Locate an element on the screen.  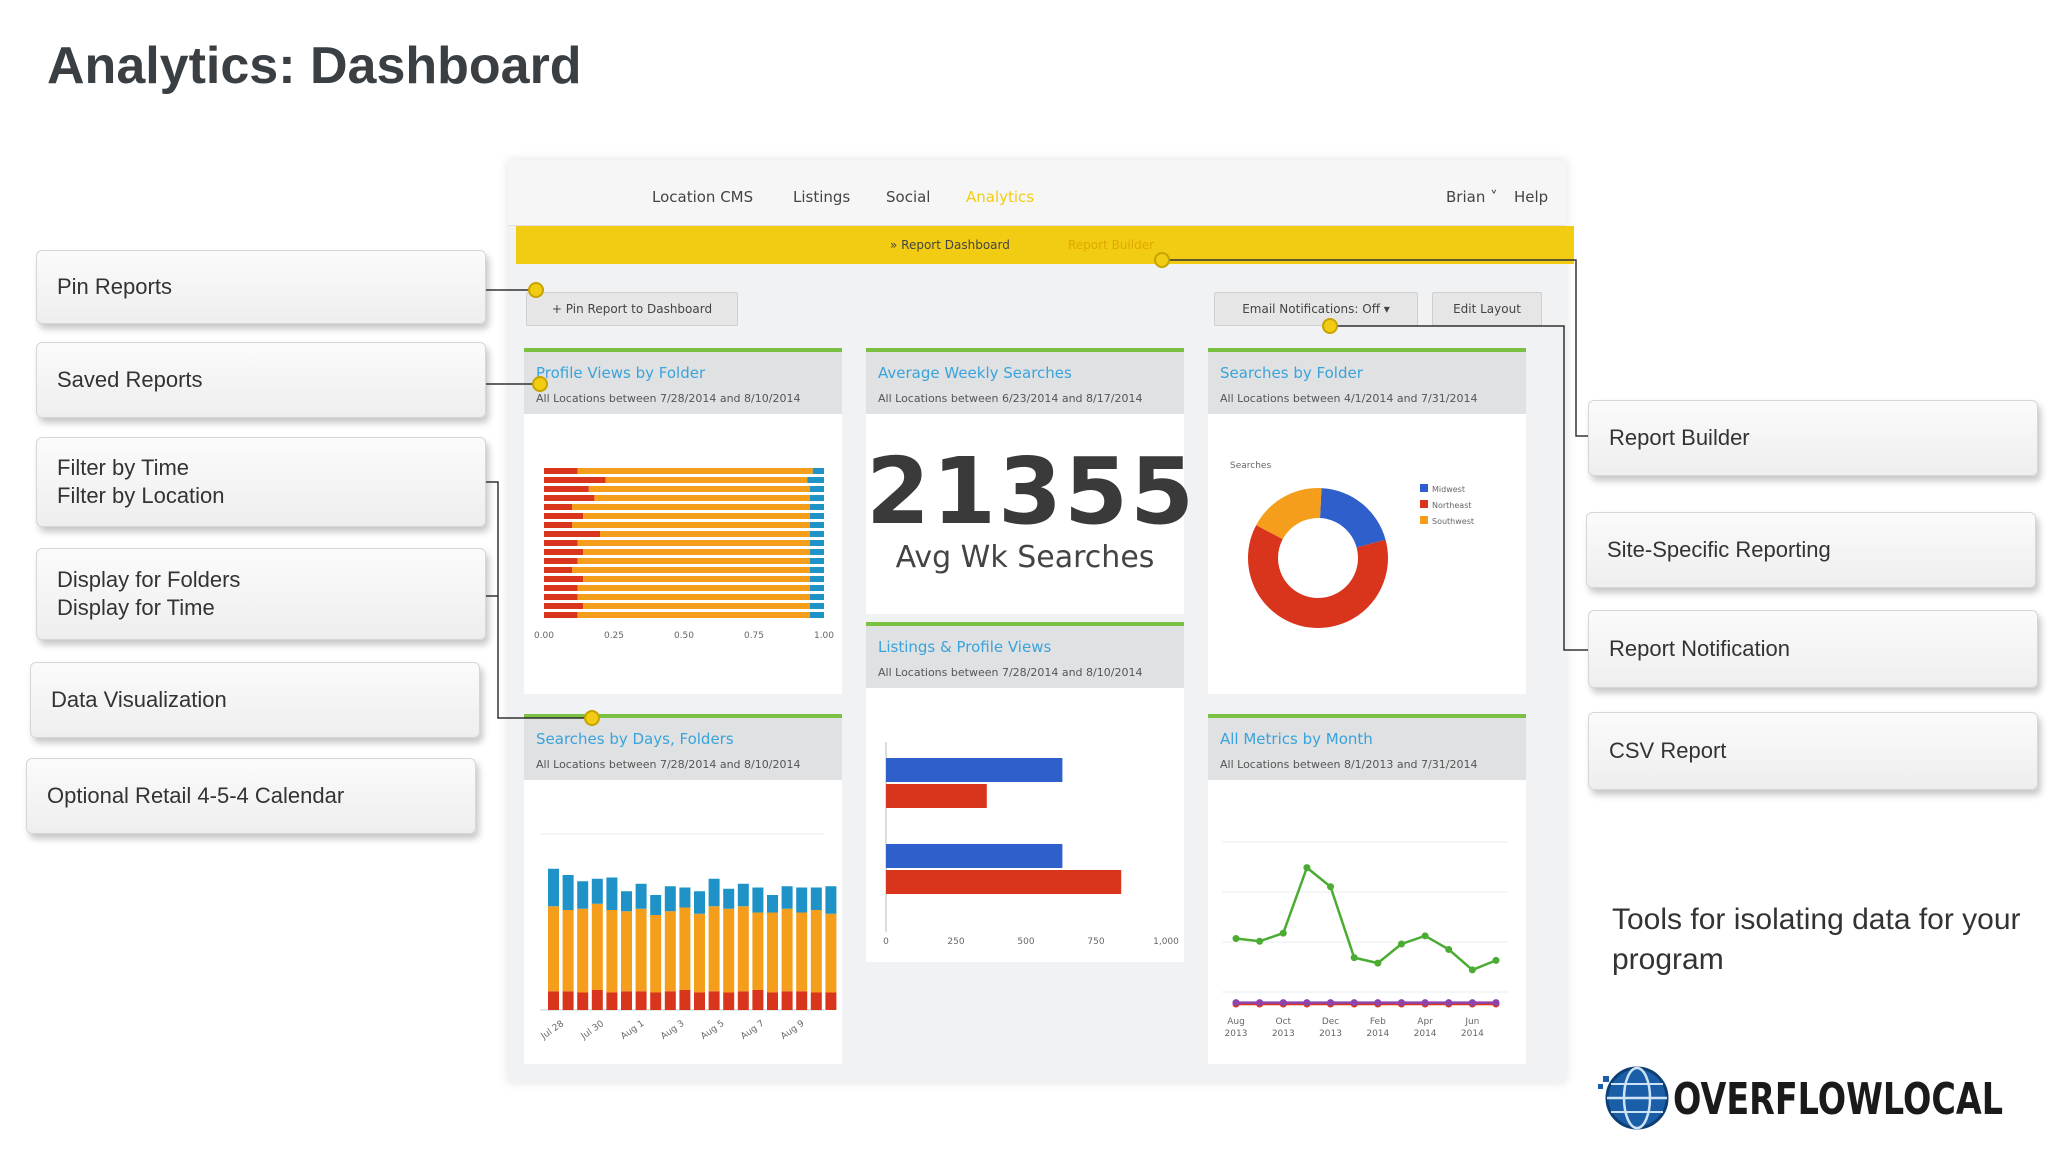
card-title: Profile Views by Folder is located at coordinates (621, 373).